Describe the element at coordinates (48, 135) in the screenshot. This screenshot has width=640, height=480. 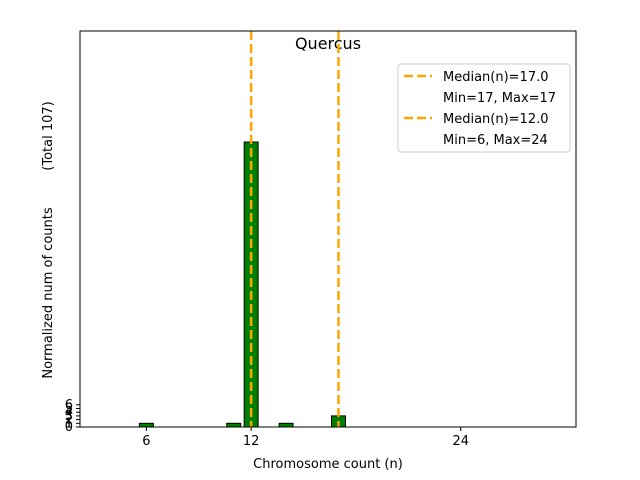
I see `y-axis-total-label: (Total 107)` at that location.